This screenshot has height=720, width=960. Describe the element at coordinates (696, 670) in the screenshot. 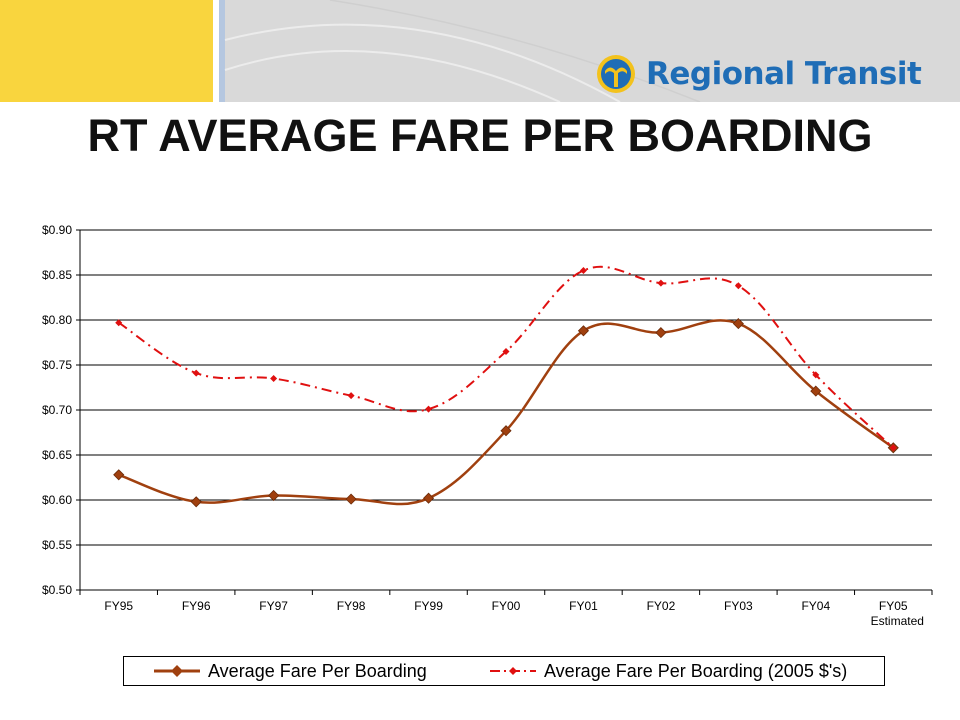

I see `legend-label-dashed: Average Fare Per Boarding (2005 $'s)` at that location.